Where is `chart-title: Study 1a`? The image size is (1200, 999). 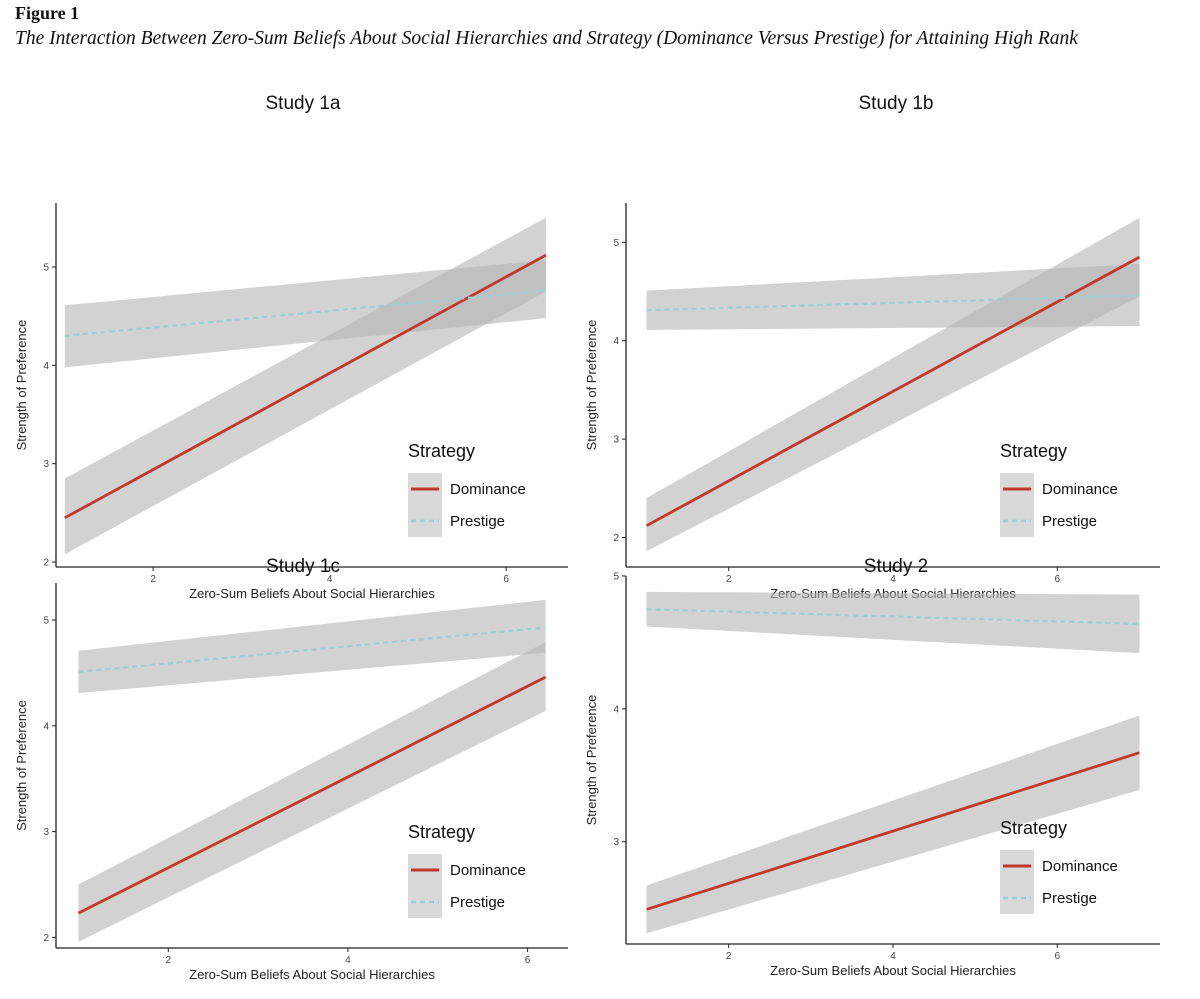 chart-title: Study 1a is located at coordinates (303, 103).